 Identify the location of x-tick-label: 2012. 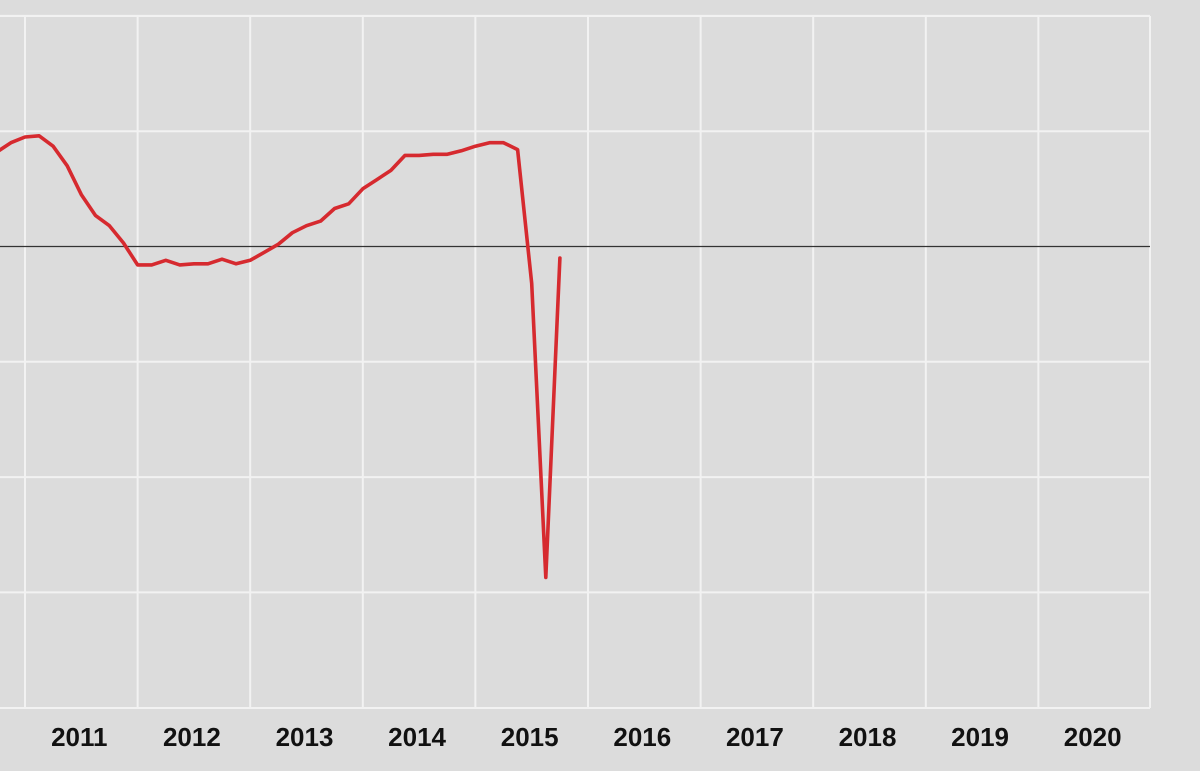
(192, 737).